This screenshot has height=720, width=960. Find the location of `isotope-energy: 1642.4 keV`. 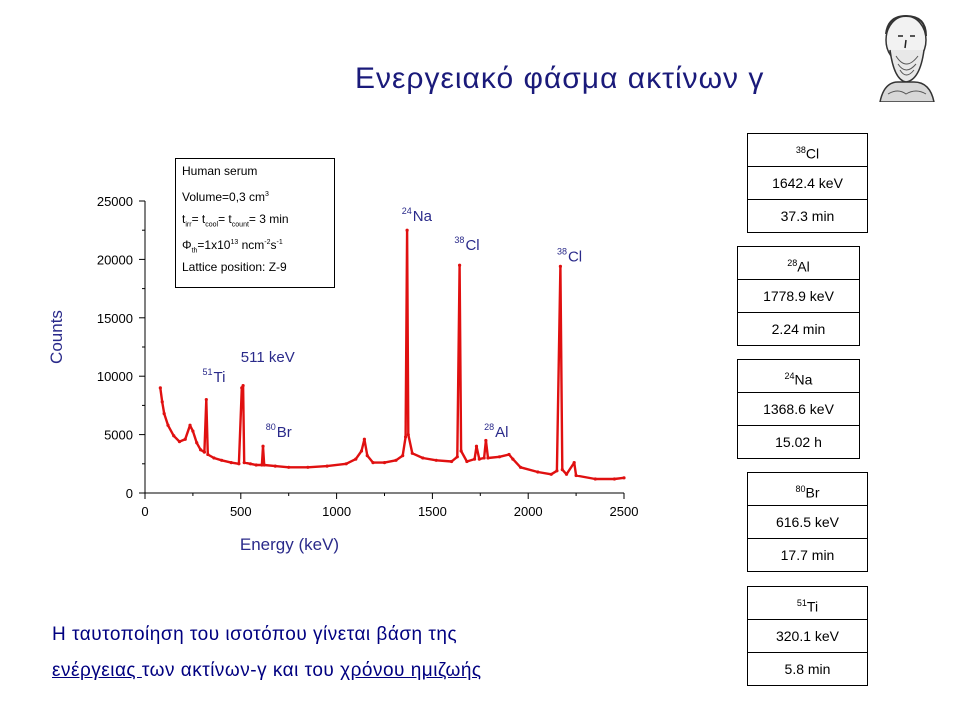

isotope-energy: 1642.4 keV is located at coordinates (807, 183).